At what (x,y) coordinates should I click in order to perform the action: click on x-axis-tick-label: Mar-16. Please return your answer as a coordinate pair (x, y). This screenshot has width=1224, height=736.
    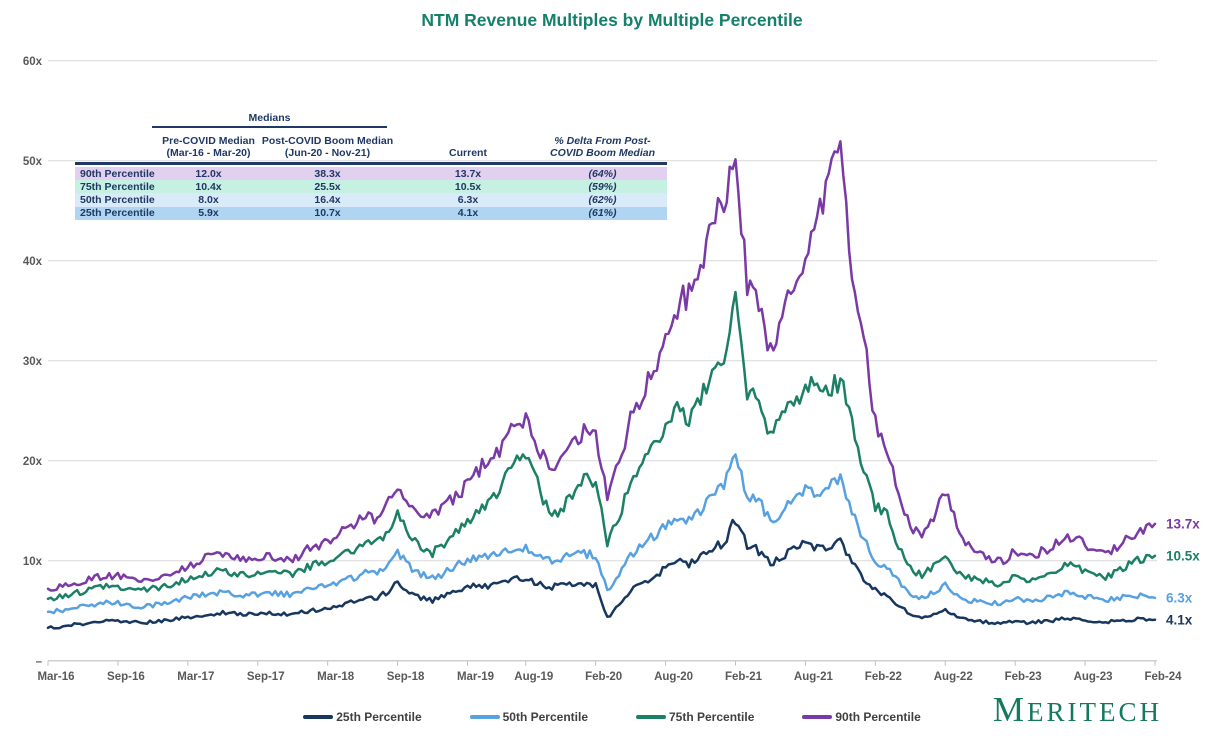
    Looking at the image, I should click on (55, 677).